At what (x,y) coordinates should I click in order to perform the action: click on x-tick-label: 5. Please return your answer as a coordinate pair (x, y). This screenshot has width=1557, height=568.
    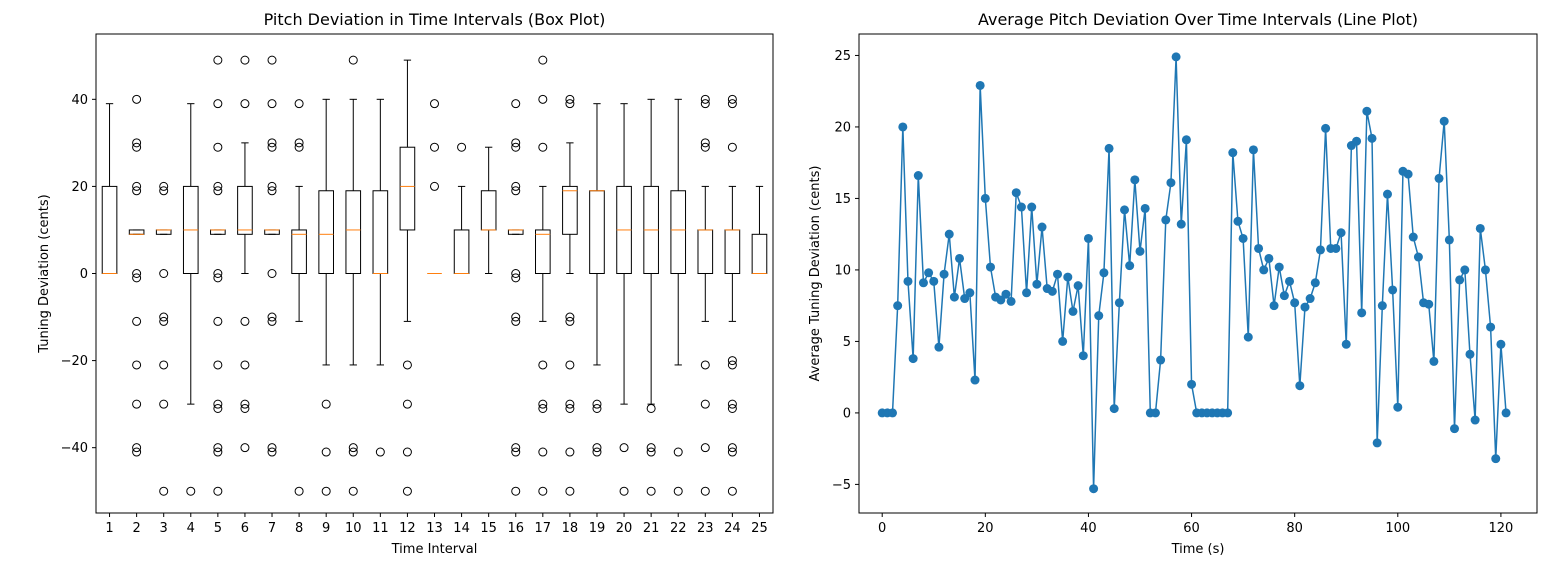
    Looking at the image, I should click on (218, 528).